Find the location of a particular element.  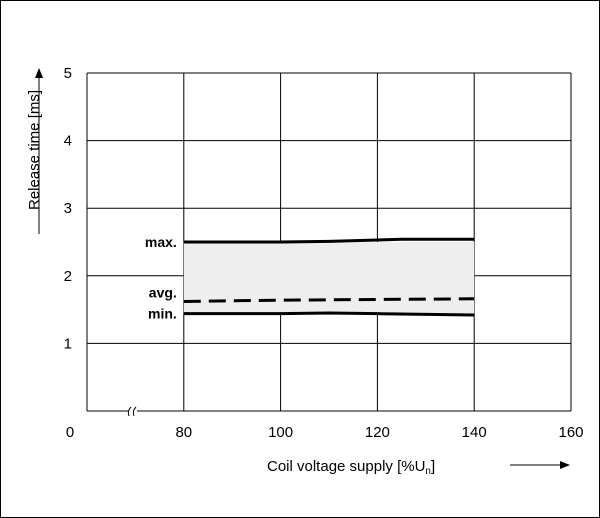

x-tick-label: 140 is located at coordinates (474, 432).